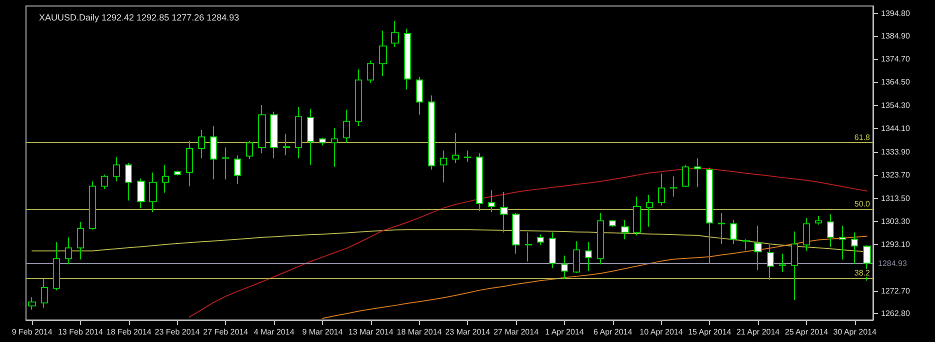  Describe the element at coordinates (226, 332) in the screenshot. I see `x-tick-label: 27 Feb 2014` at that location.